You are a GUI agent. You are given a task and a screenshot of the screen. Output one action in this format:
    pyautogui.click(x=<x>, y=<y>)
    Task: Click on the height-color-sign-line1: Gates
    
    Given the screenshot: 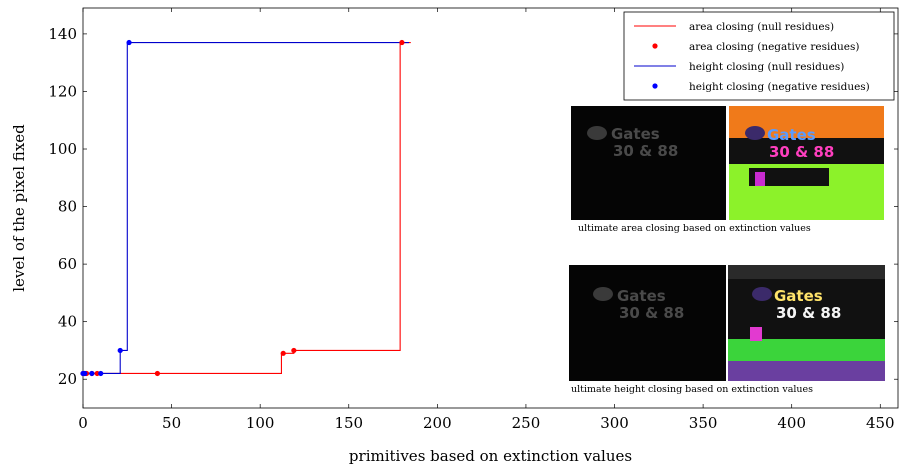 What is the action you would take?
    pyautogui.click(x=798, y=296)
    